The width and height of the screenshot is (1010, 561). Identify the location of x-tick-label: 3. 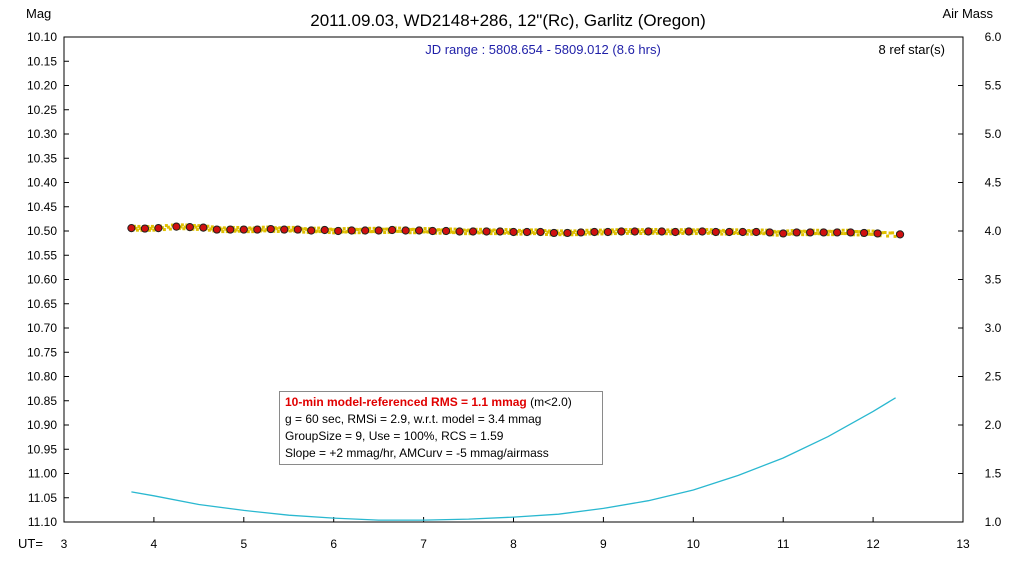
(64, 544).